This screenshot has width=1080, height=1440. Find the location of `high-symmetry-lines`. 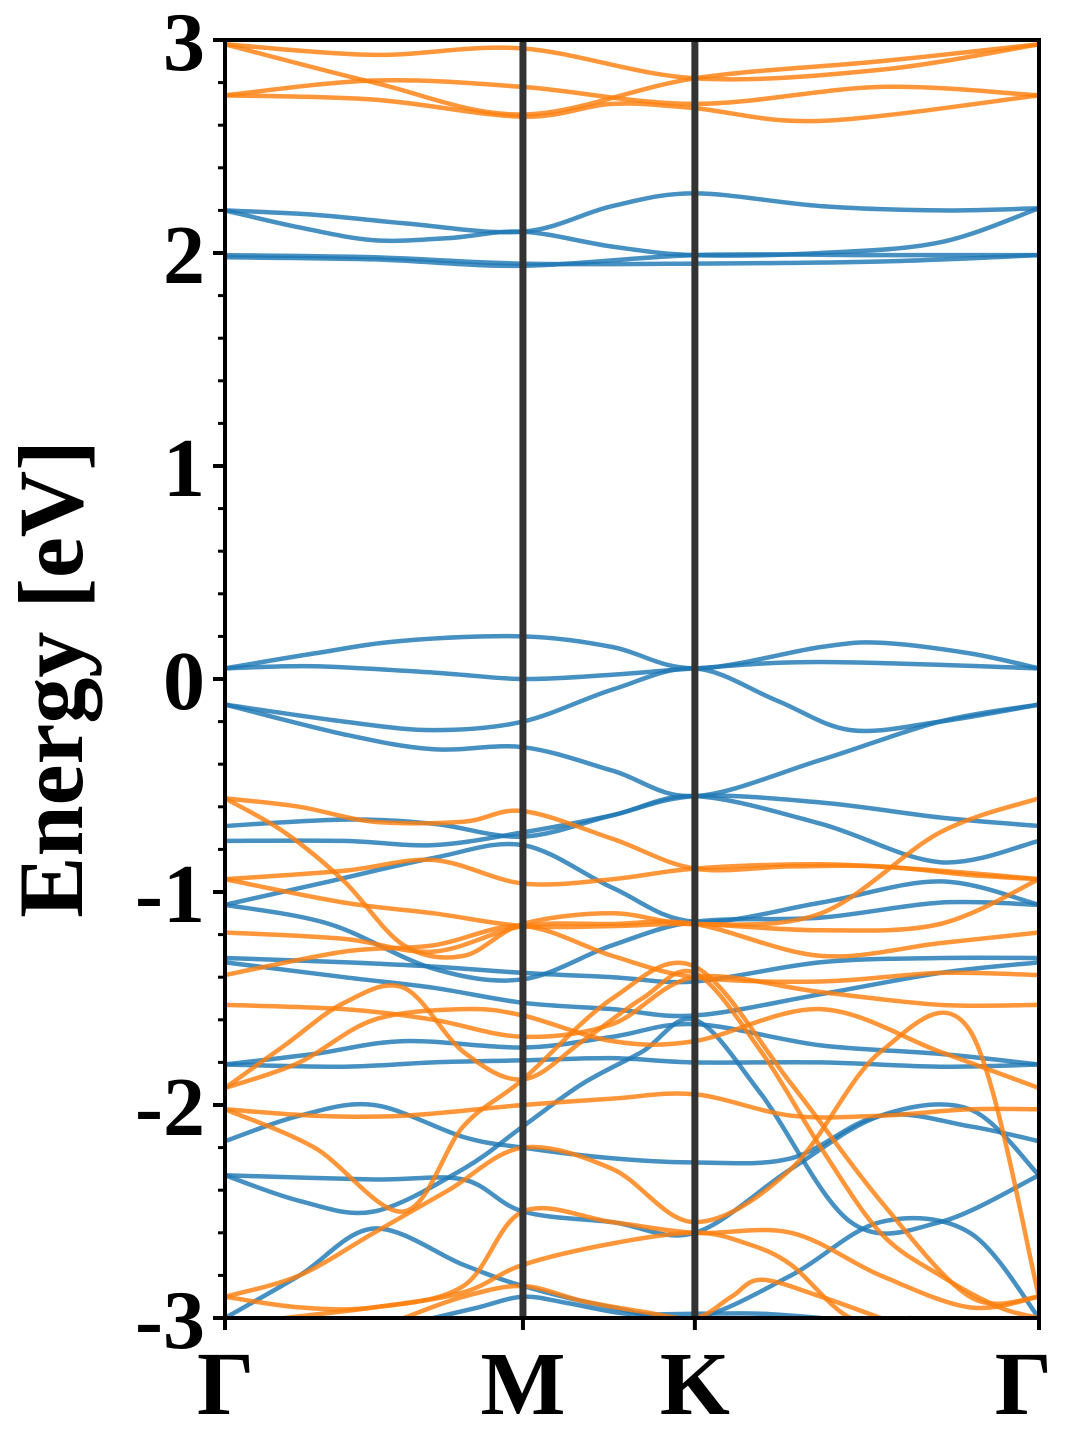

high-symmetry-lines is located at coordinates (609, 679).